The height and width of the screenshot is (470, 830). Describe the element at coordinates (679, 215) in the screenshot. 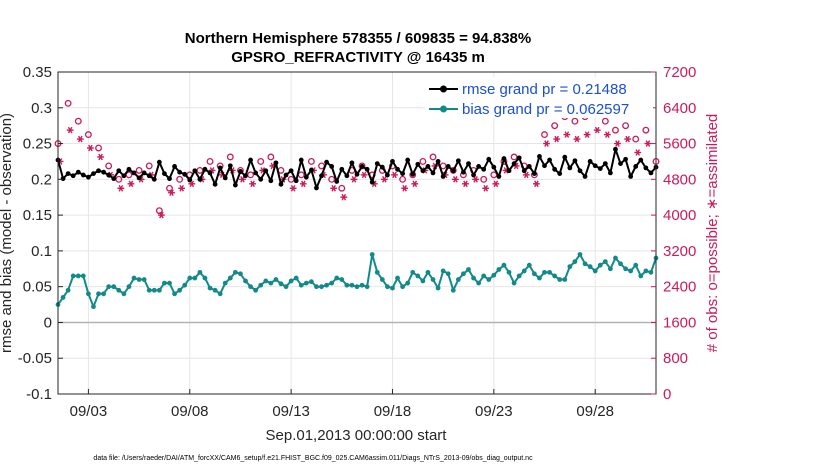

I see `y-right-tick-label-5: 4000` at that location.